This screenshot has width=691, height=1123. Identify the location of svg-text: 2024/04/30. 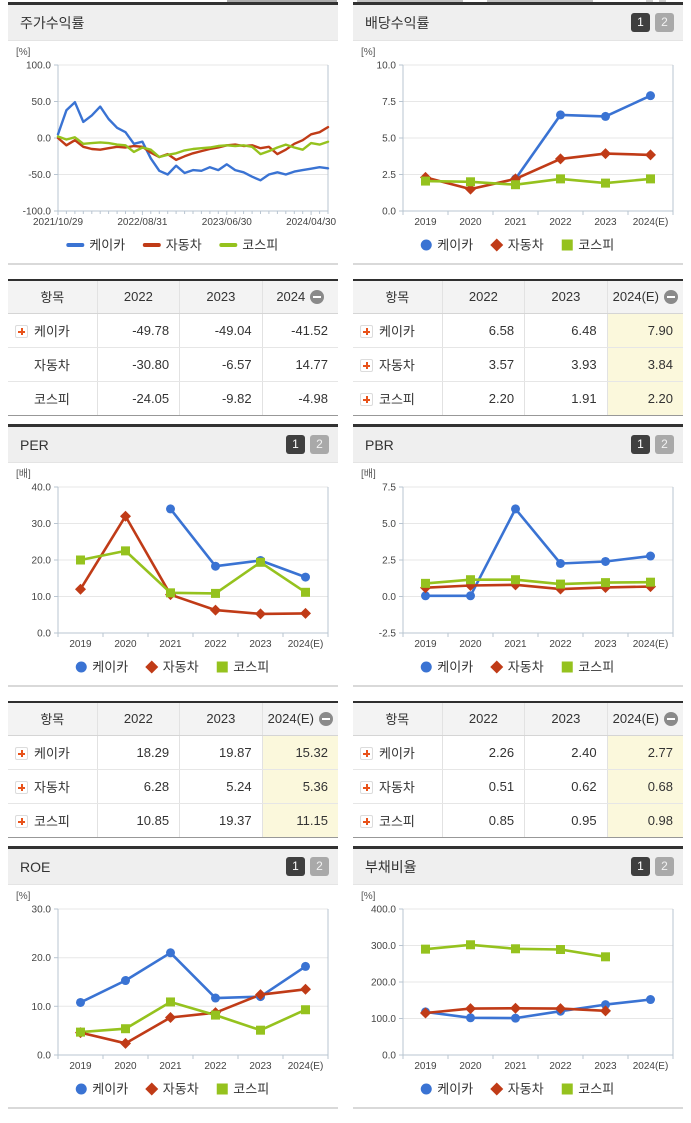
(311, 222).